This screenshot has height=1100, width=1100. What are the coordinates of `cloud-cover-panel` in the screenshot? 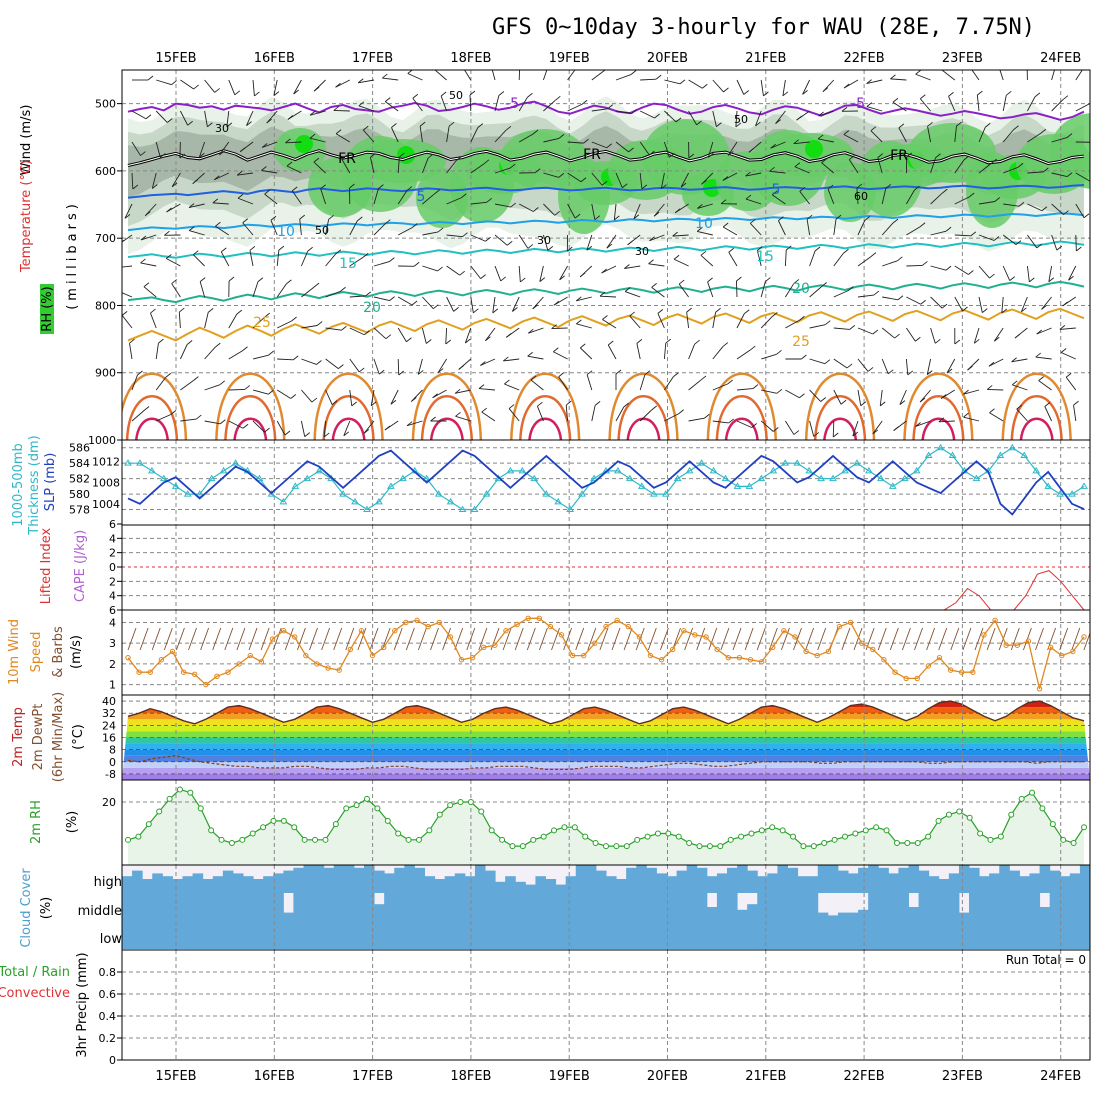 It's located at (606, 907).